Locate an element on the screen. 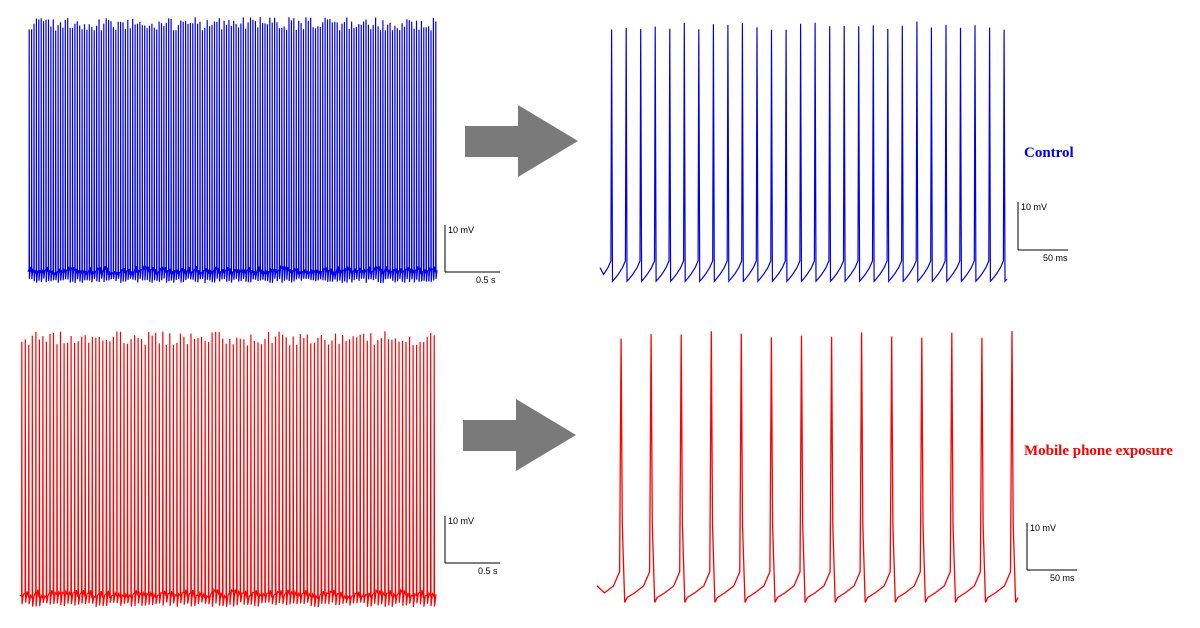 The height and width of the screenshot is (628, 1200). scalebar-control-overview: 10 mV 0.5 s is located at coordinates (472, 255).